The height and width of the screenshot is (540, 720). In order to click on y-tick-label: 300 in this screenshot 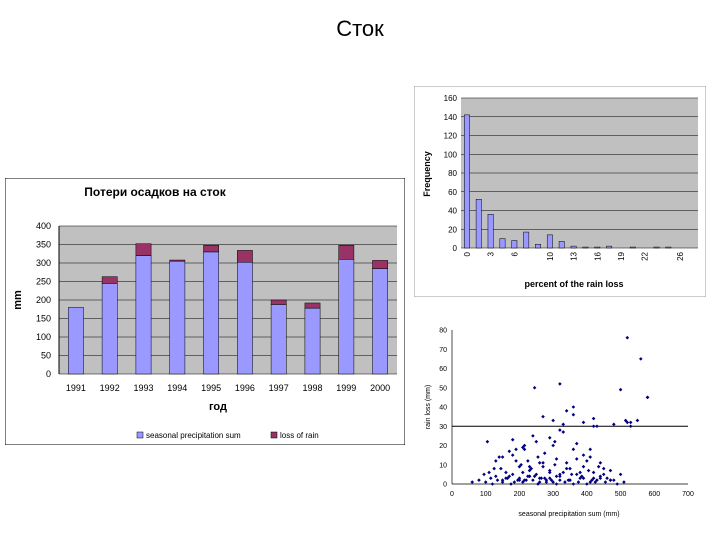, I will do `click(43, 263)`.